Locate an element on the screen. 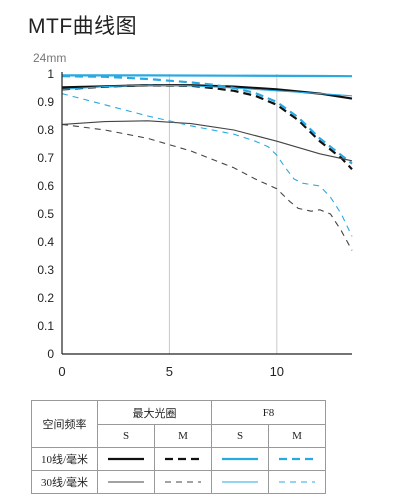 This screenshot has width=404, height=498. legend-group-f8: F8 is located at coordinates (268, 412).